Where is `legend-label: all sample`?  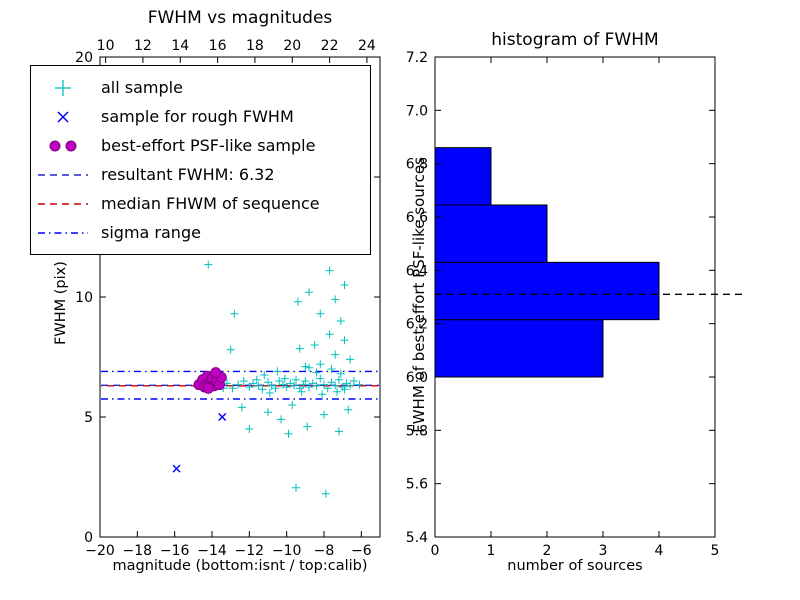
legend-label: all sample is located at coordinates (142, 87).